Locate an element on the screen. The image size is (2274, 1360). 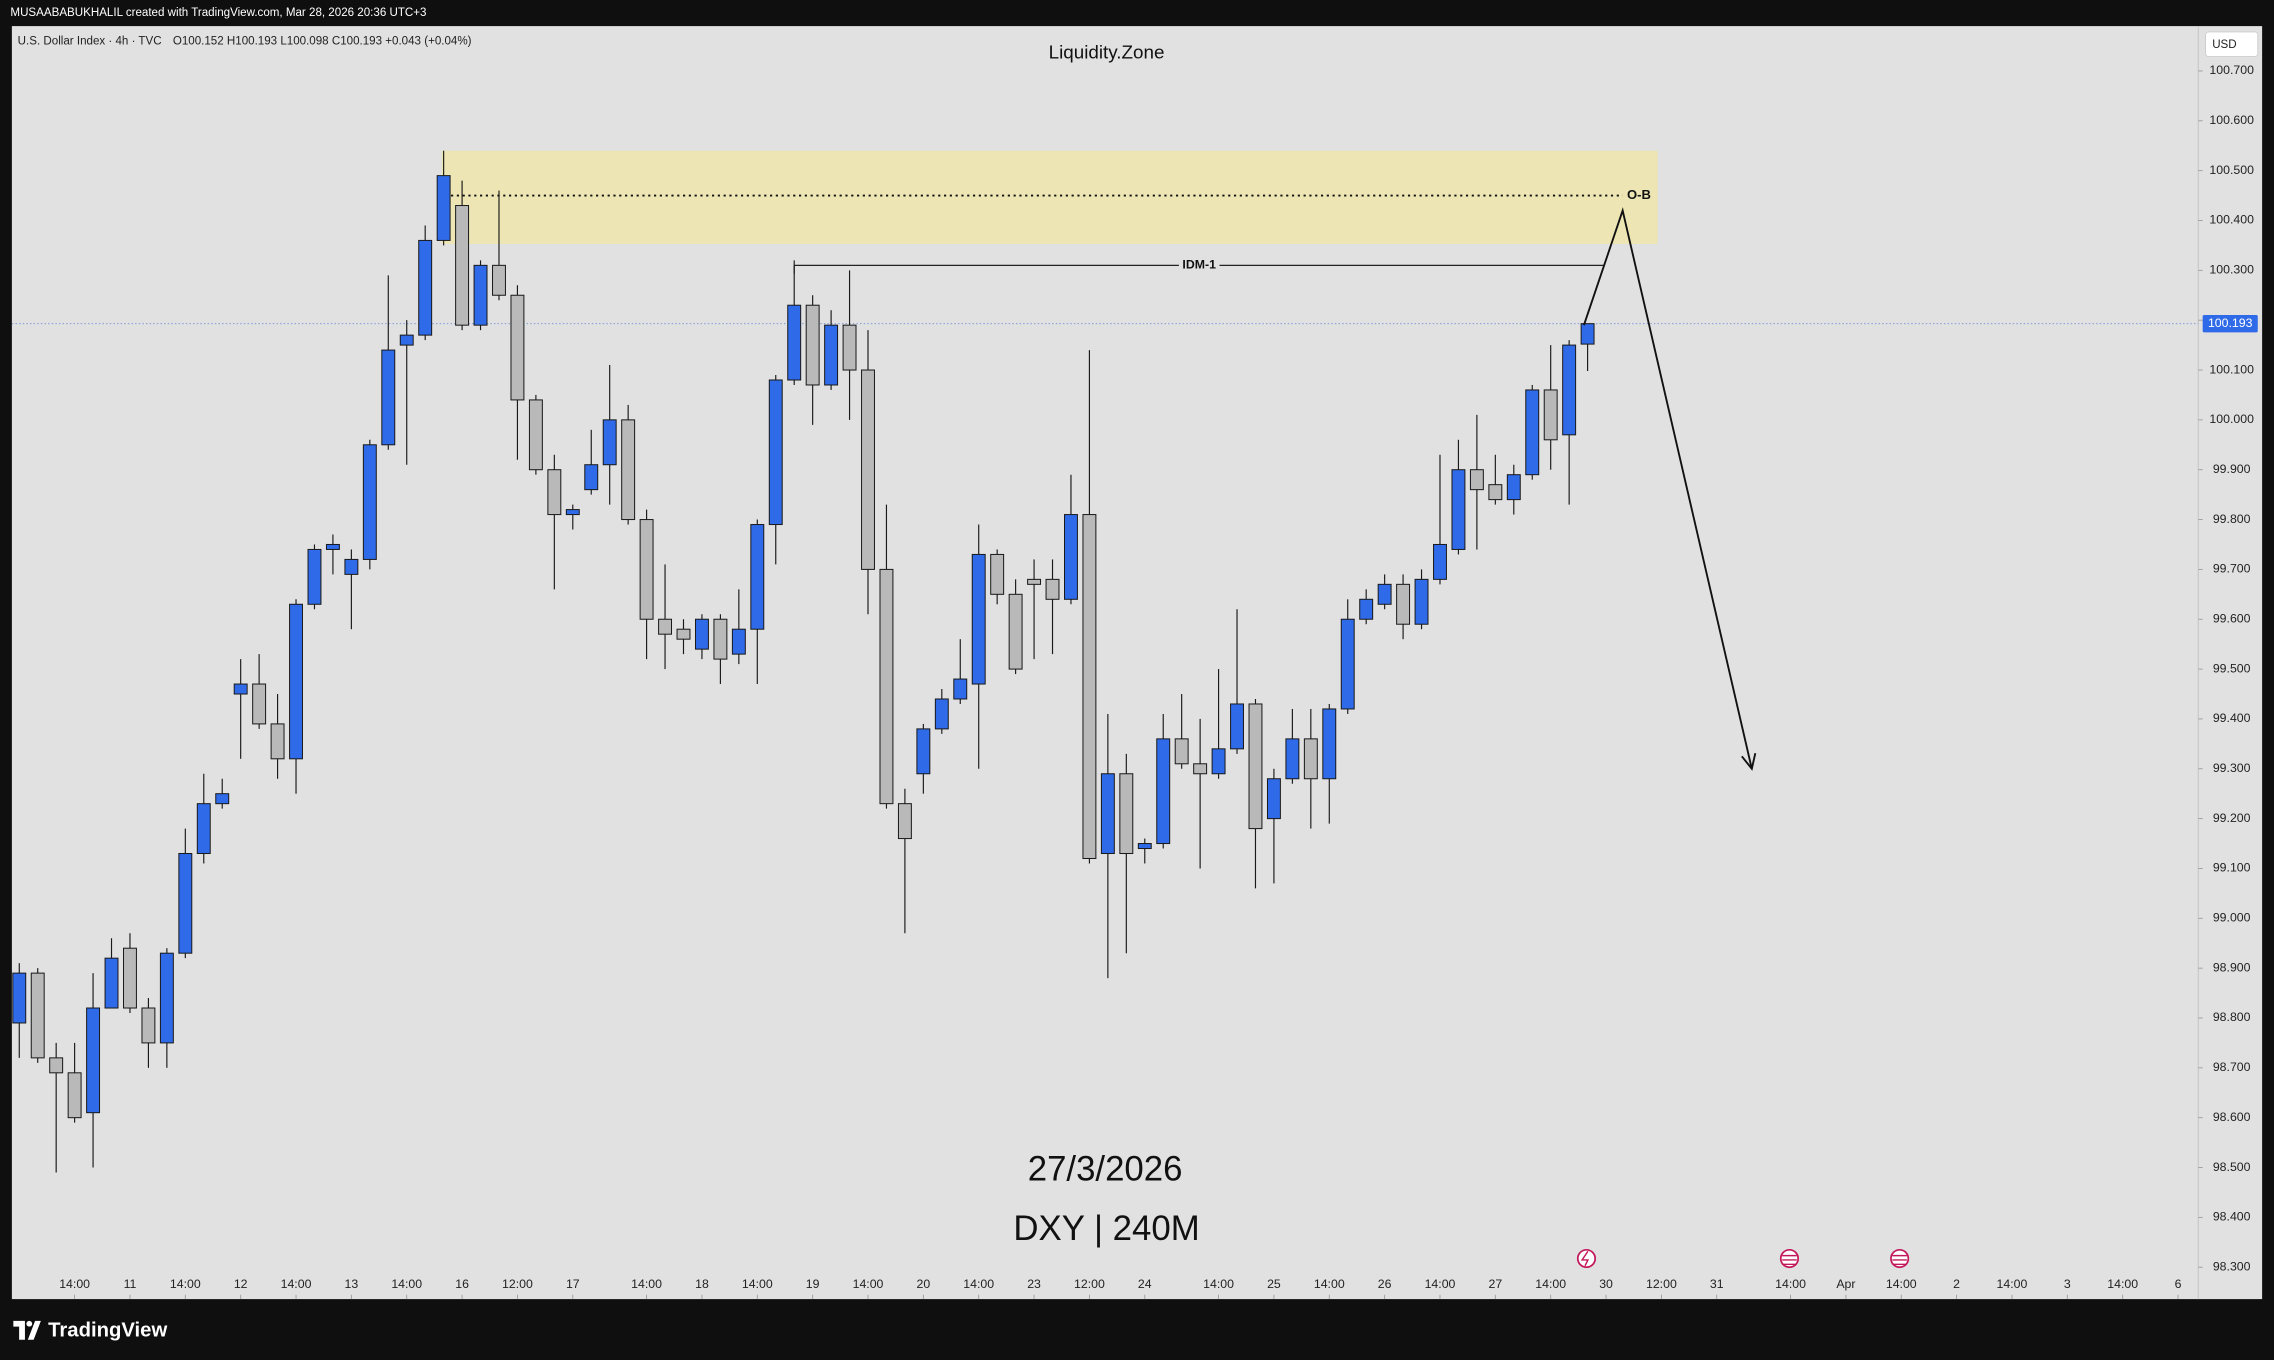
currency-button is located at coordinates (2232, 44).